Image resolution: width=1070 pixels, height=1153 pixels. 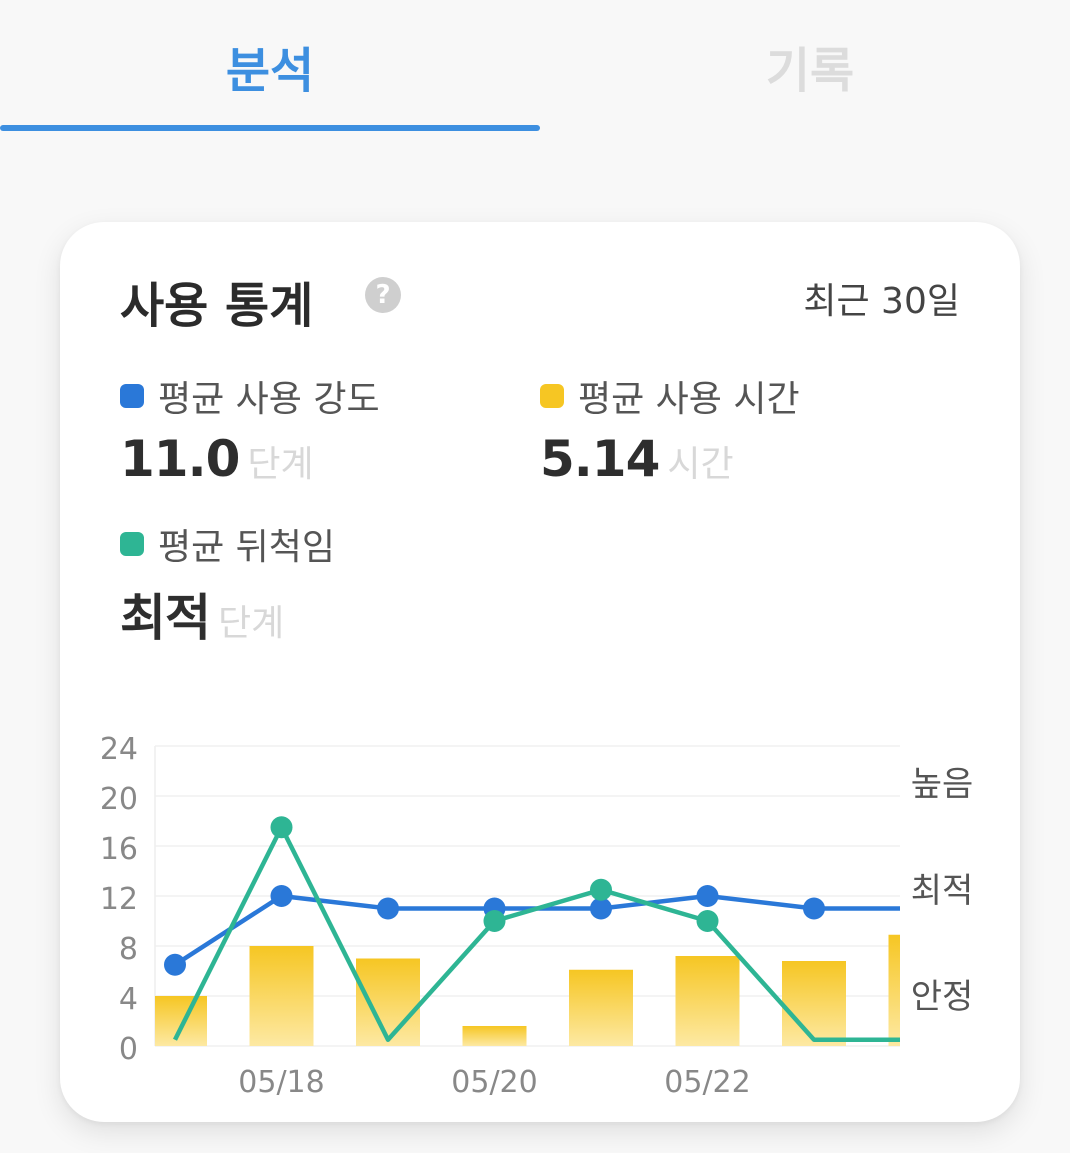 What do you see at coordinates (180, 459) in the screenshot?
I see `stat-intensity-value: 11.0` at bounding box center [180, 459].